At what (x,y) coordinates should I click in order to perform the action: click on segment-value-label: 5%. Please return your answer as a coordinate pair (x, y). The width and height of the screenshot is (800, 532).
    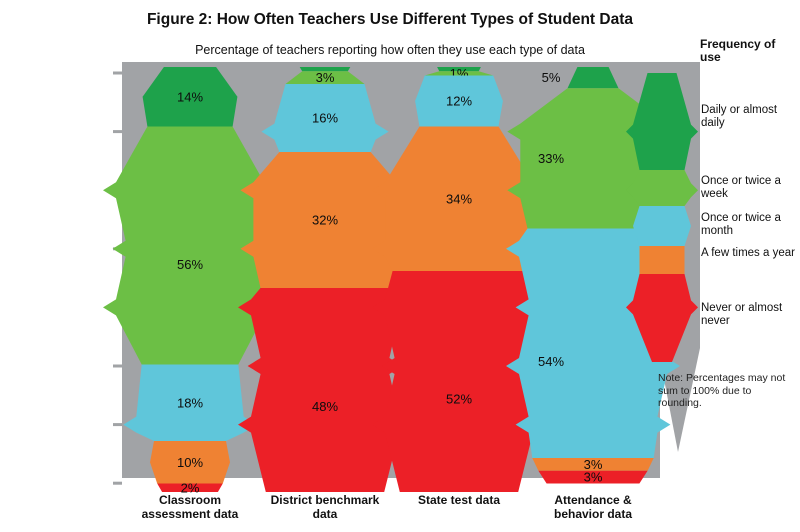
    Looking at the image, I should click on (551, 77).